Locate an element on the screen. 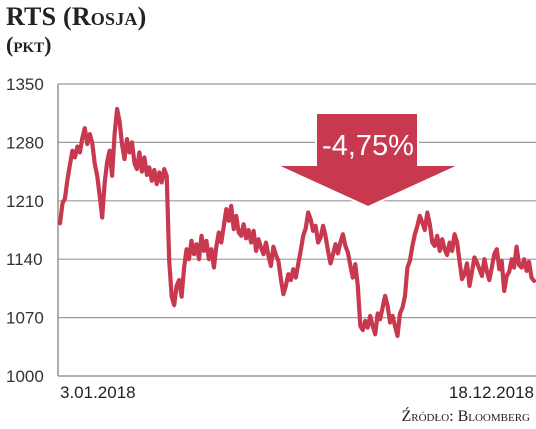  down-arrow-icon is located at coordinates (368, 160).